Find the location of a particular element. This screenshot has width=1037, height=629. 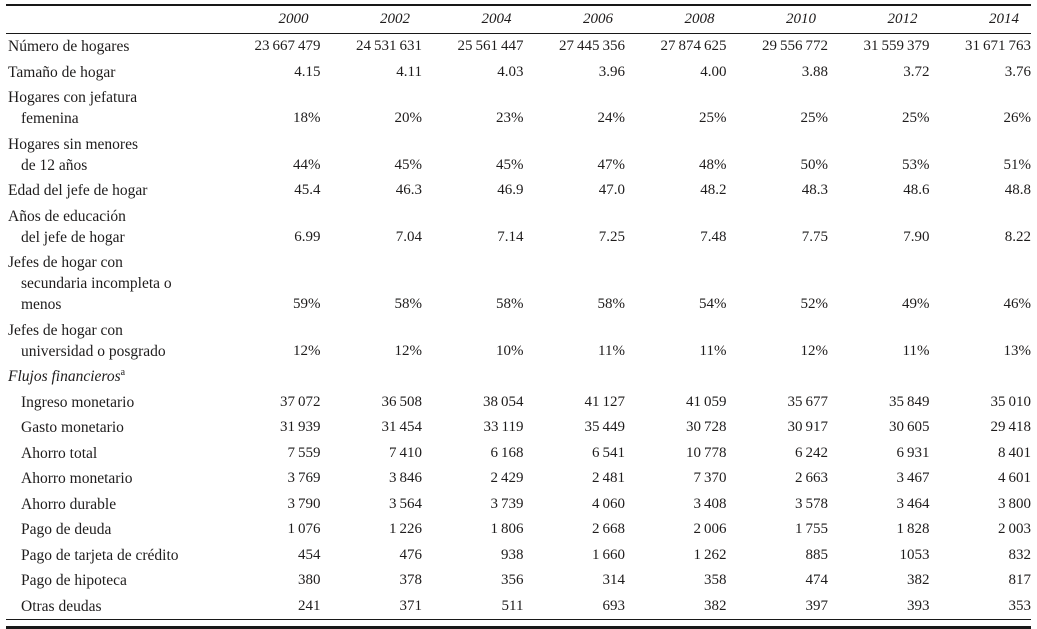

value-cell: 8 401 is located at coordinates (1014, 452).